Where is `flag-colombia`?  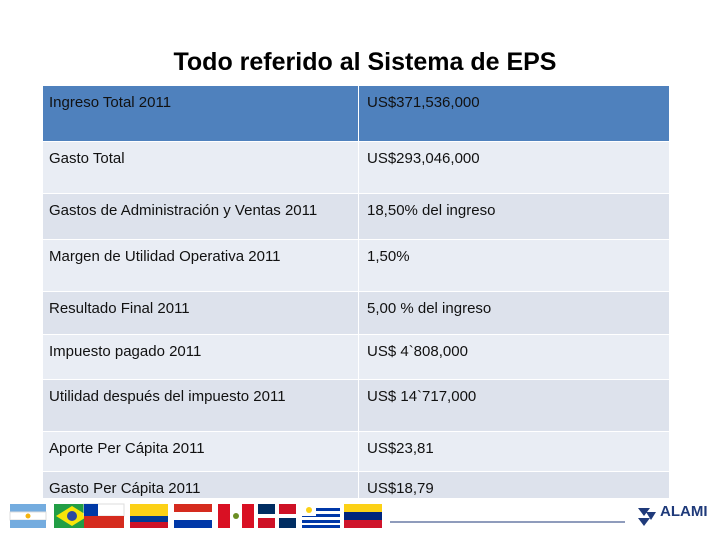
flag-colombia is located at coordinates (149, 516).